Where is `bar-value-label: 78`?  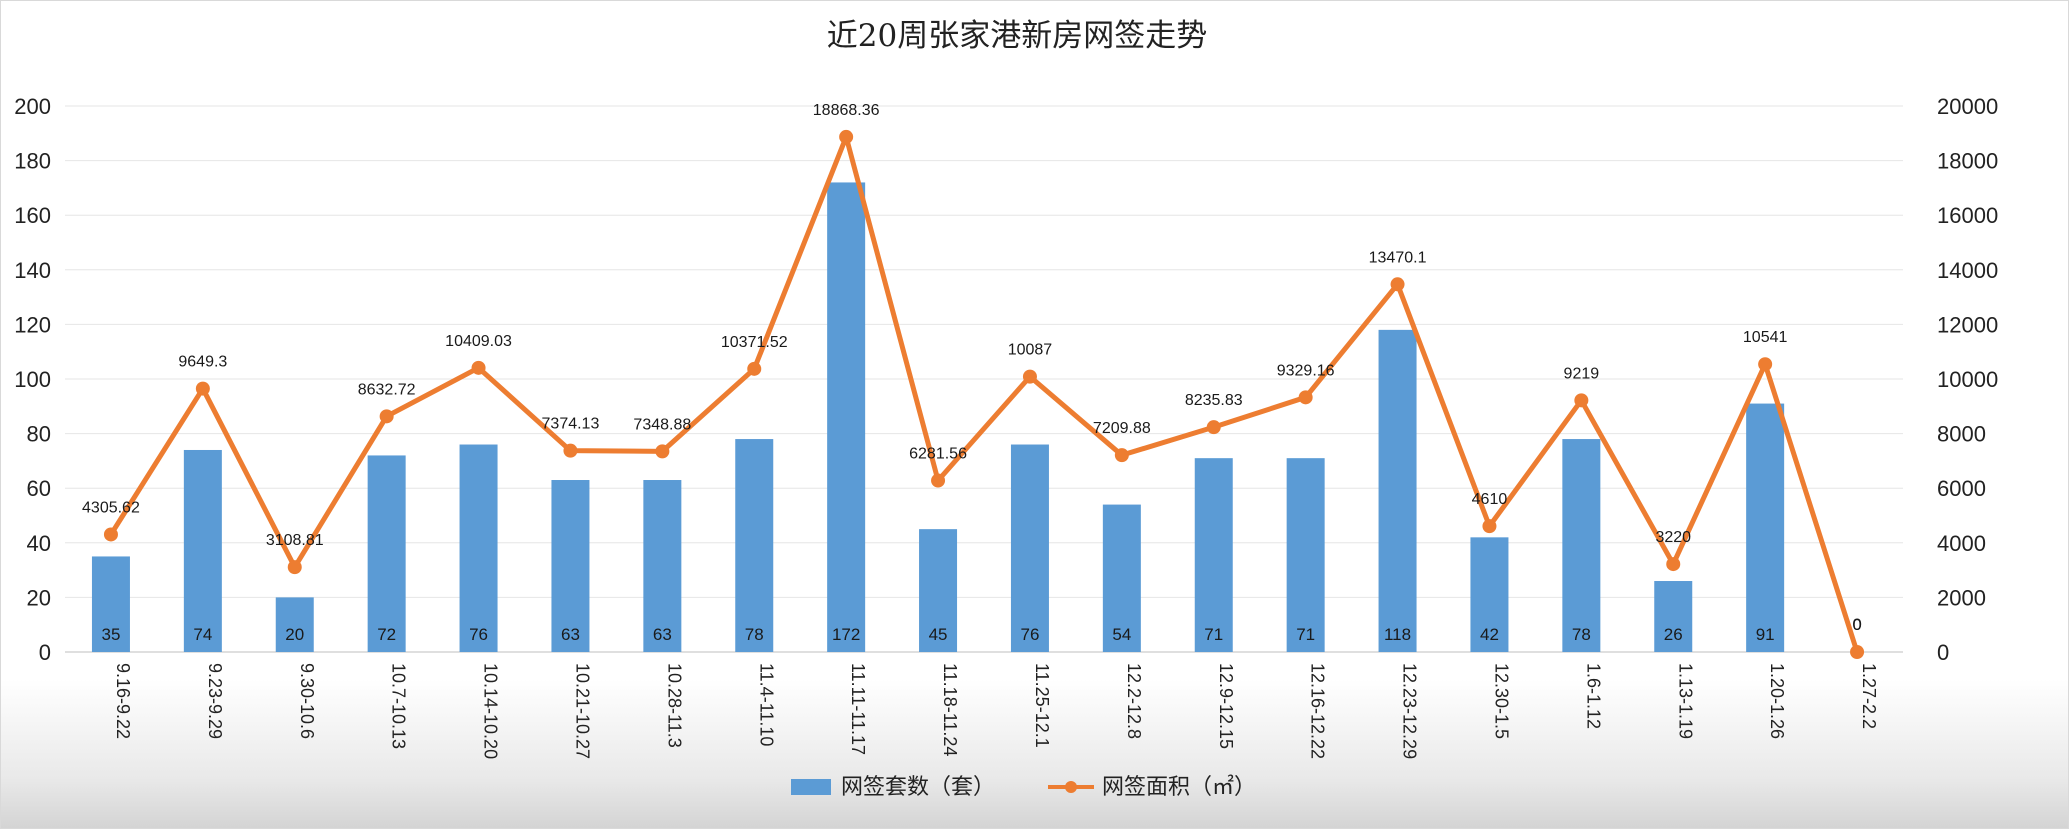
bar-value-label: 78 is located at coordinates (1581, 634).